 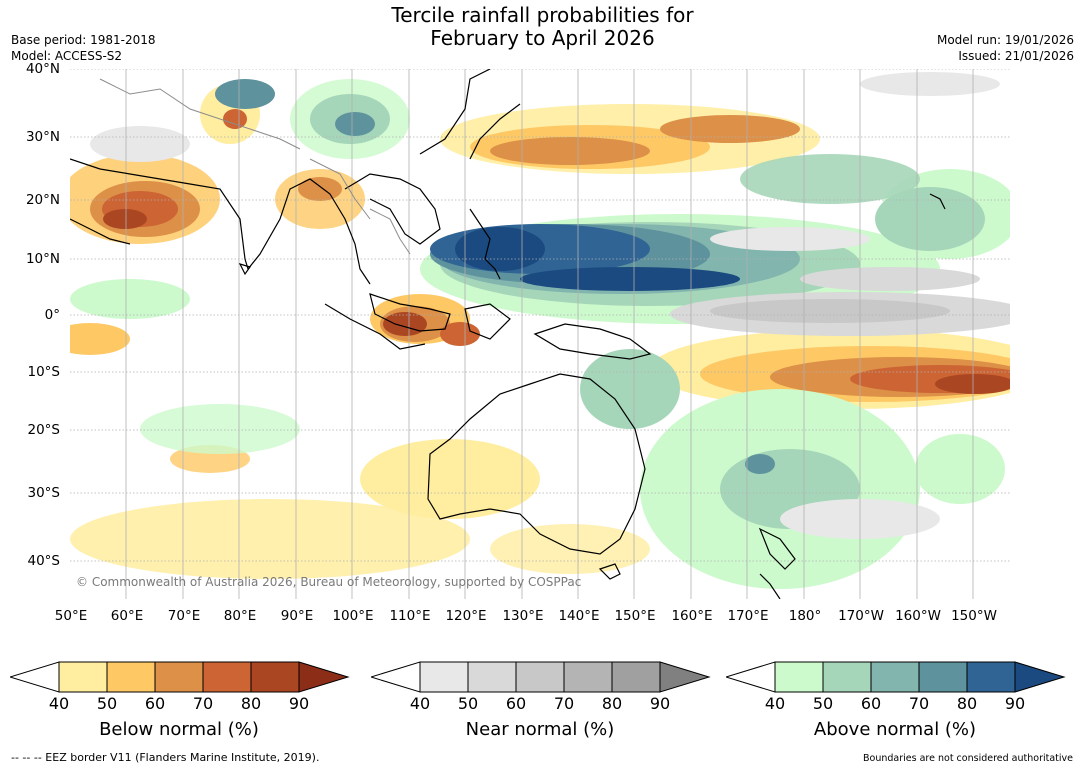 What do you see at coordinates (44, 372) in the screenshot?
I see `lat-label: 10°S` at bounding box center [44, 372].